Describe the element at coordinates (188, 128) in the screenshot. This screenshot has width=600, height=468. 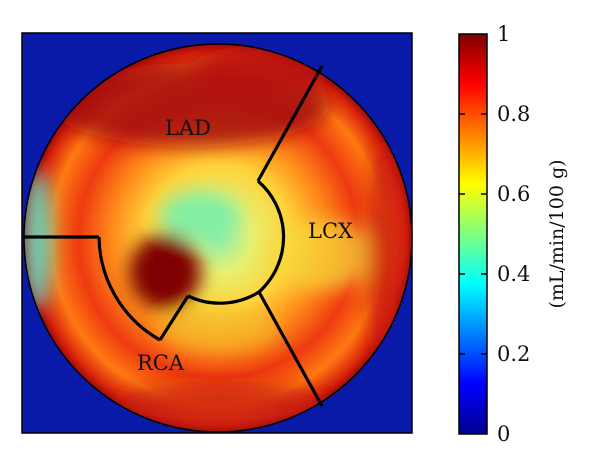
I see `region-label-lad: LAD` at that location.